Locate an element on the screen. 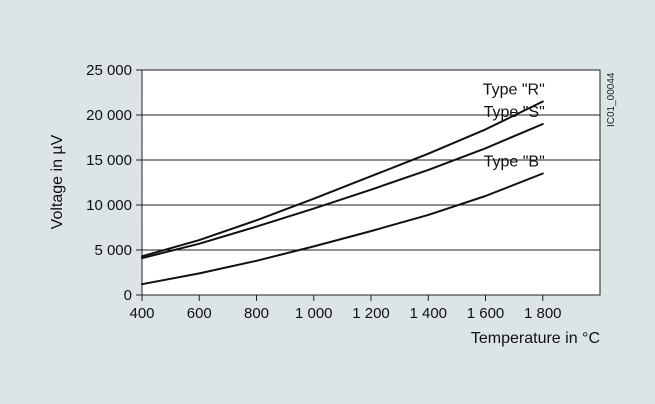  y-axis-title: Voltage in µV is located at coordinates (57, 181).